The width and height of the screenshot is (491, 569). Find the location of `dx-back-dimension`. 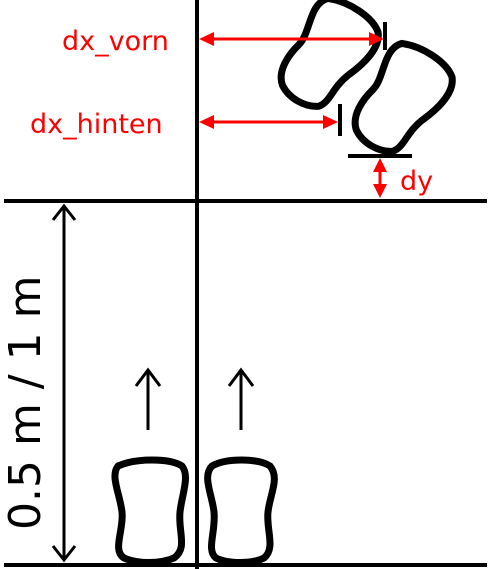

dx-back-dimension is located at coordinates (268, 122).